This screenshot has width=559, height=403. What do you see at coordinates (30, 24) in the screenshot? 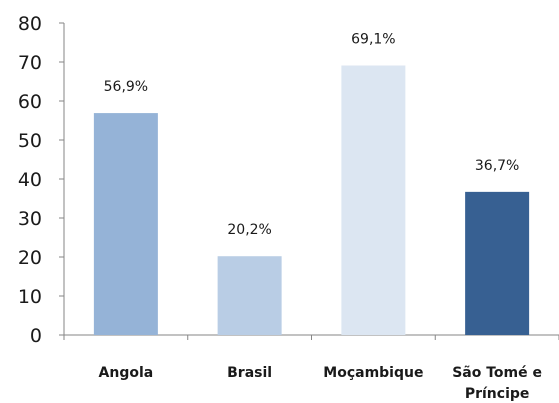
I see `y-tick-label: 80` at bounding box center [30, 24].